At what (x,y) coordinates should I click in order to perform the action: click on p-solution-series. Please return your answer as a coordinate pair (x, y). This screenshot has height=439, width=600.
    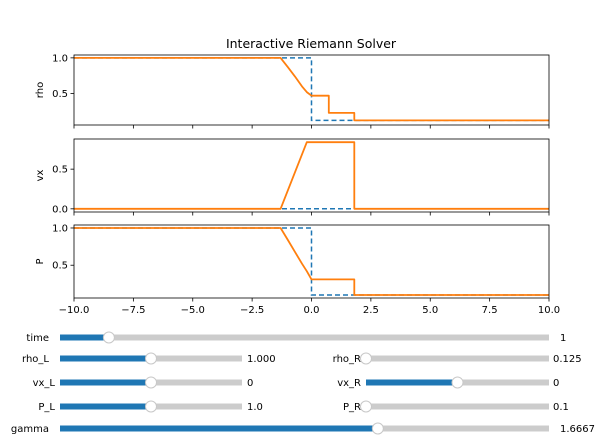
    Looking at the image, I should click on (311, 261).